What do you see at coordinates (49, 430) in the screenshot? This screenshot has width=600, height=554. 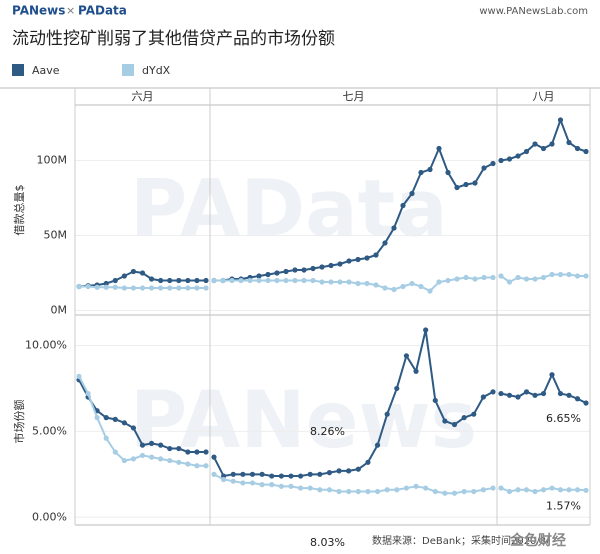 I see `y-tick-label: 5.00%` at bounding box center [49, 430].